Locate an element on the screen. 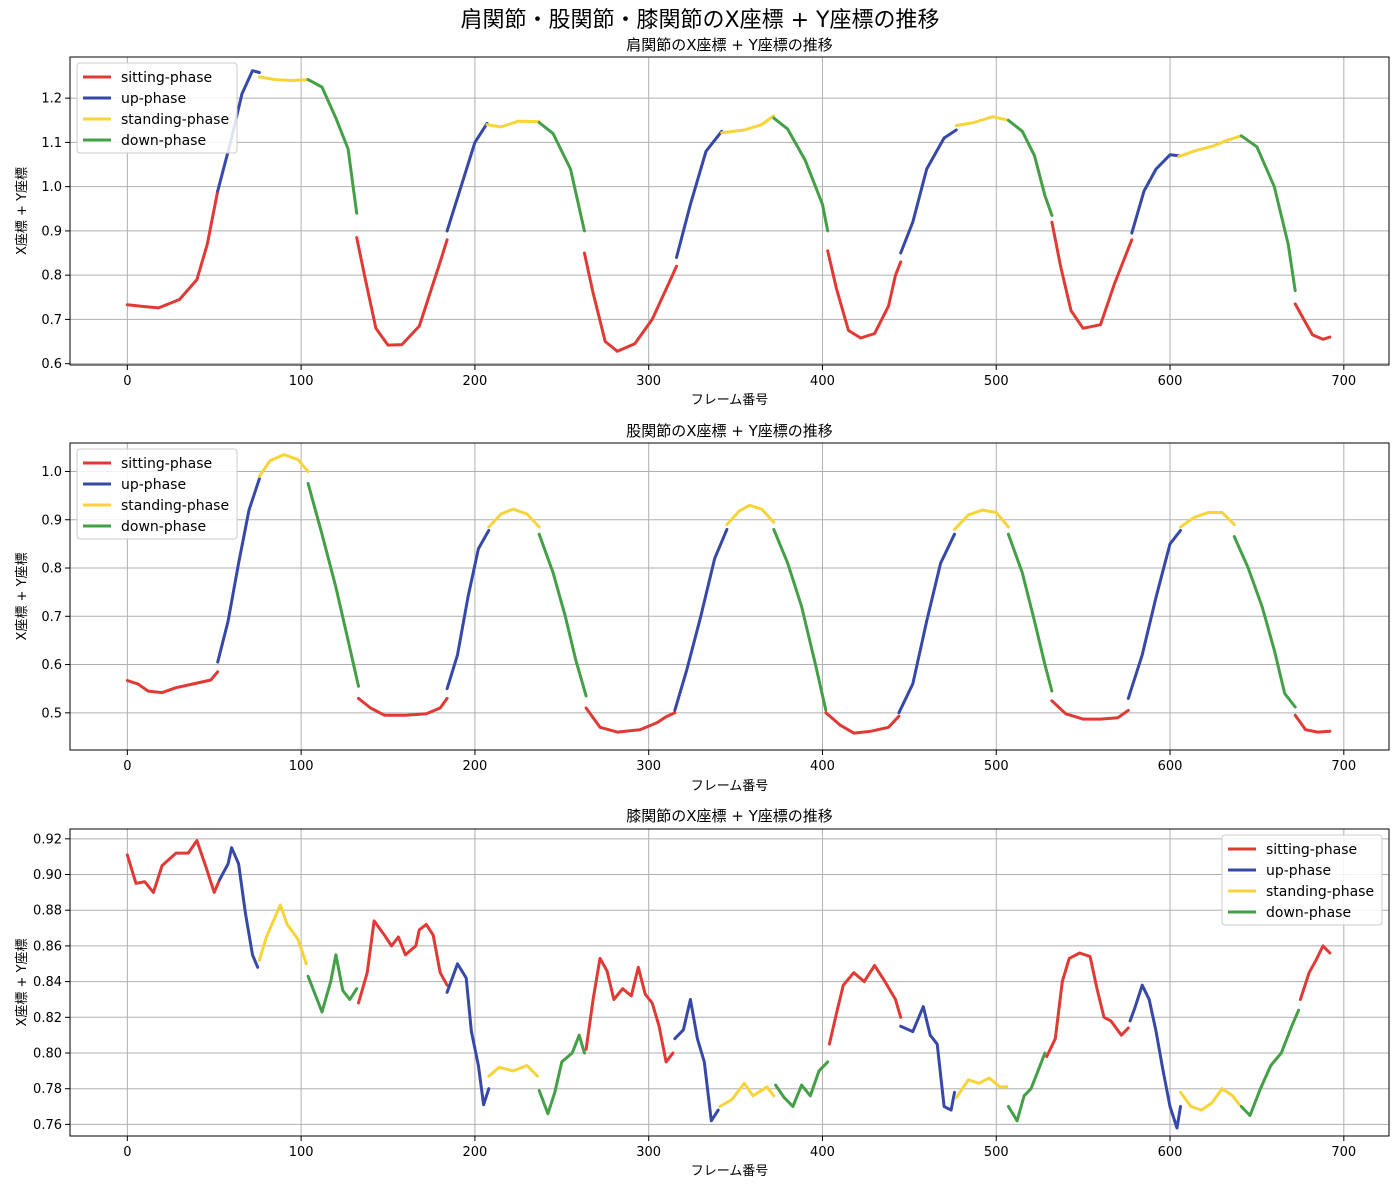  y-tick-label: 0.86 is located at coordinates (47, 946).